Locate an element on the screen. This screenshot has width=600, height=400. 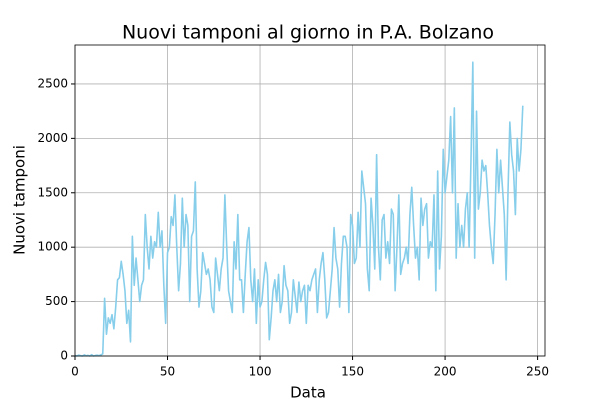
x-tick-label: 150 is located at coordinates (352, 372).